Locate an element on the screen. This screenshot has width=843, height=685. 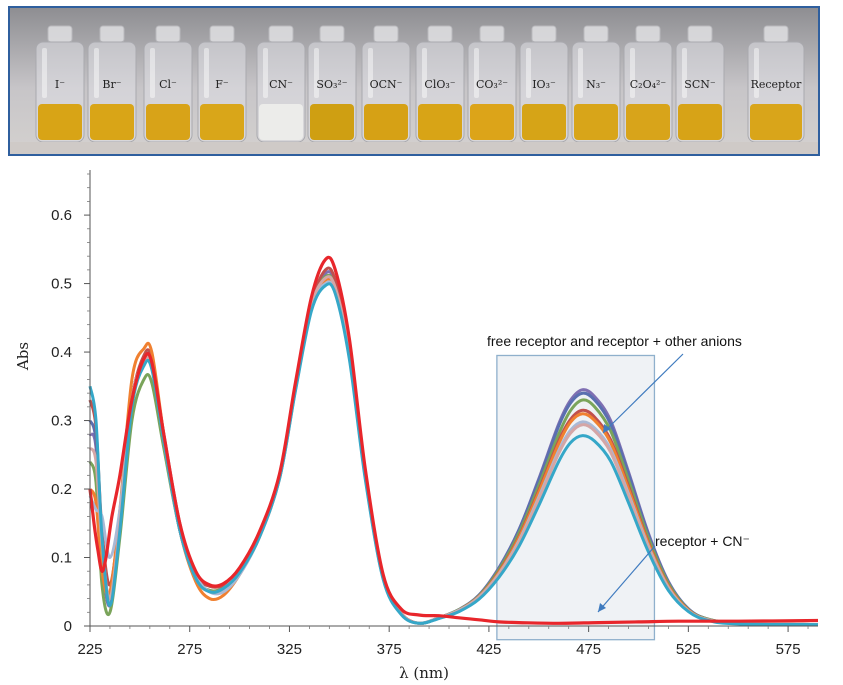
vial-label: C₂O₄²⁻ is located at coordinates (648, 84).